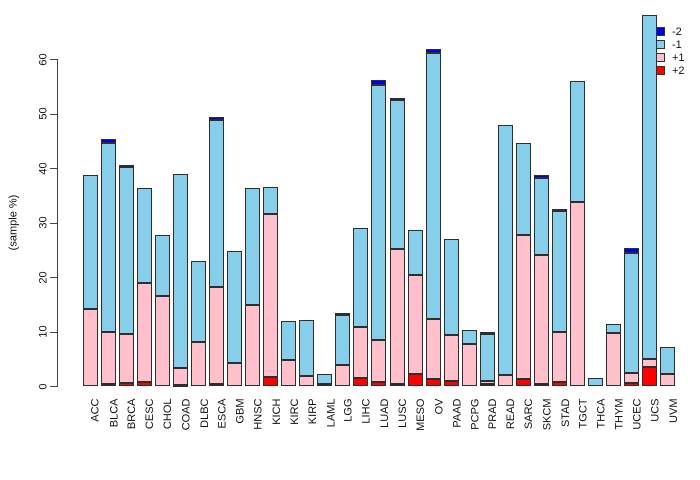 This screenshot has width=700, height=480. What do you see at coordinates (204, 413) in the screenshot?
I see `x-label-DLBC: DLBC` at bounding box center [204, 413].